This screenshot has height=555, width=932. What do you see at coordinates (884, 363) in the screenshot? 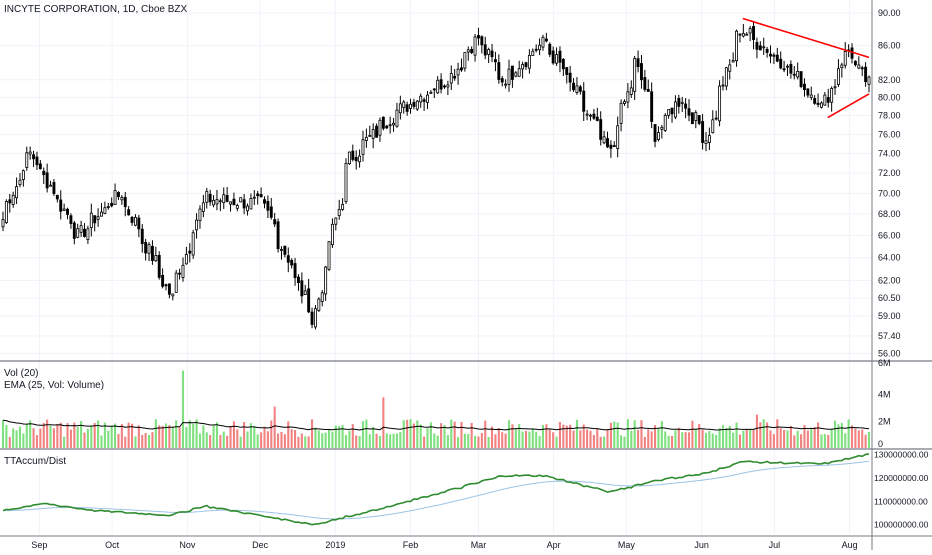
I see `volume-tick-label: 6M` at bounding box center [884, 363].